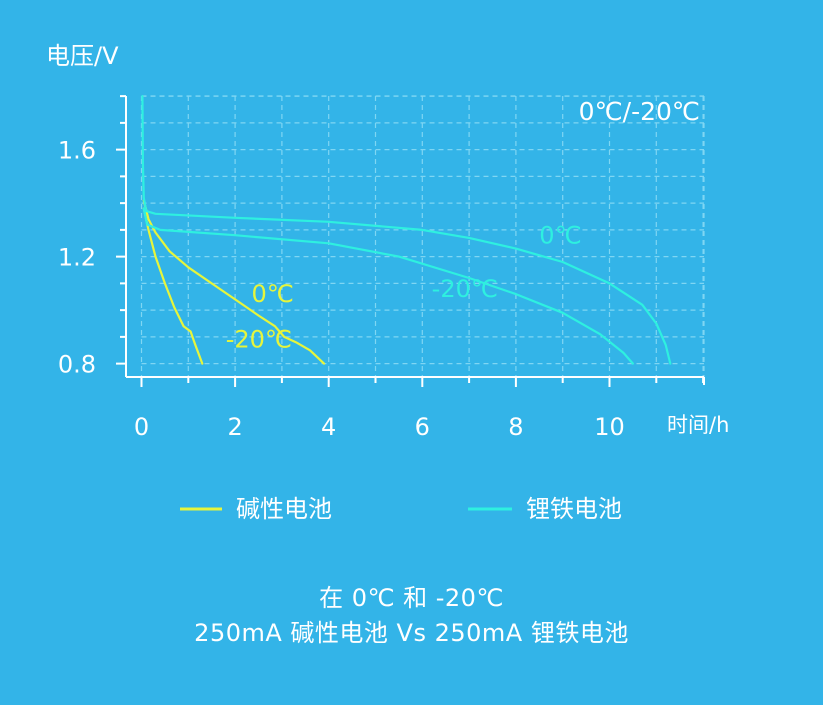  I want to click on series-label-3: -20℃, so click(465, 289).